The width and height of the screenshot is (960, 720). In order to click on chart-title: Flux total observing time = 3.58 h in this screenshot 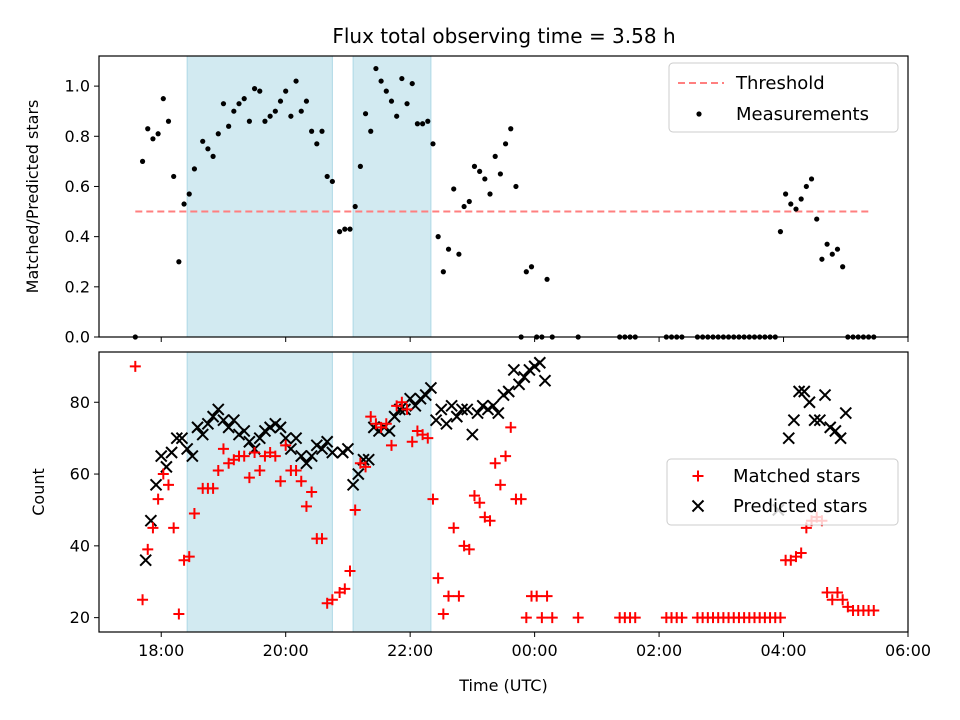, I will do `click(503, 36)`.